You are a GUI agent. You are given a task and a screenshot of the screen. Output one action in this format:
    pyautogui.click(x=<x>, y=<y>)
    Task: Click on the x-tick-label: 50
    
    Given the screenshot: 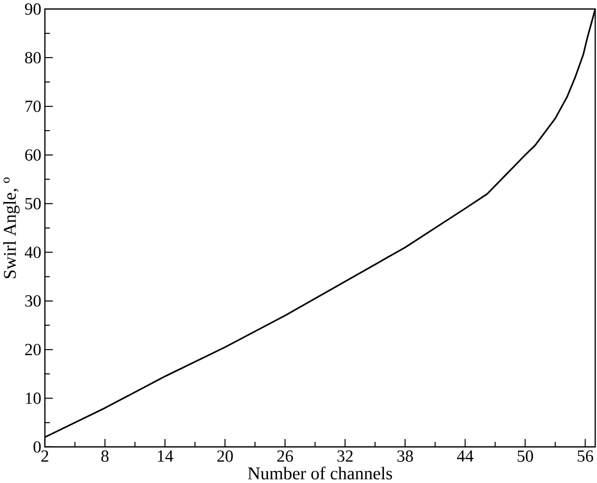 What is the action you would take?
    pyautogui.click(x=526, y=456)
    